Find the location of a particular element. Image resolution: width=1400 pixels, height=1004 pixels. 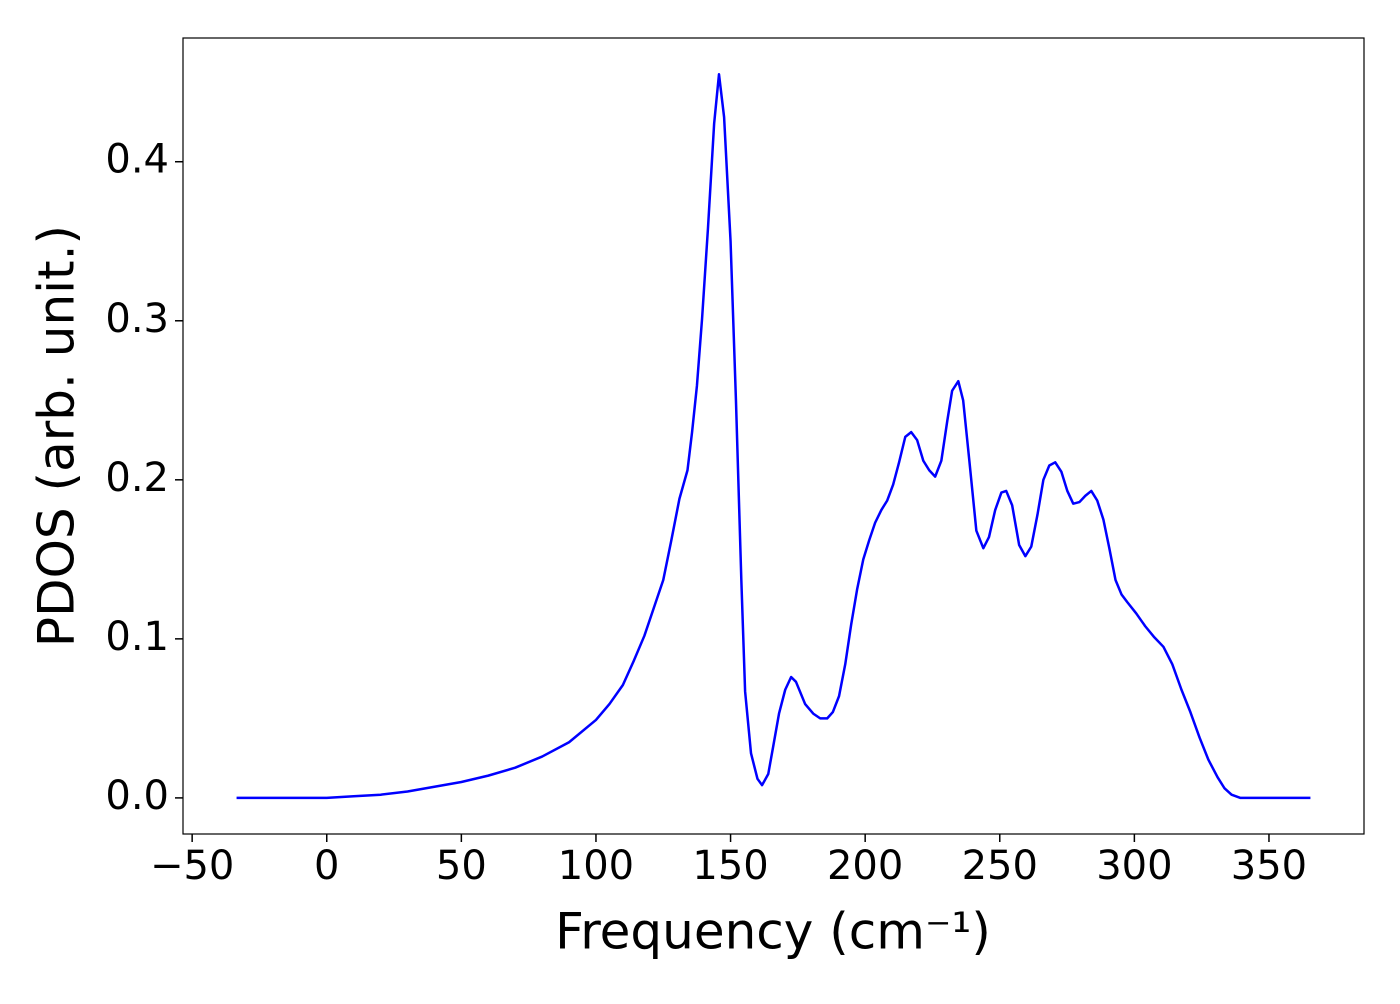

y-axis-label: PDOS (arb. unit.) is located at coordinates (57, 436).